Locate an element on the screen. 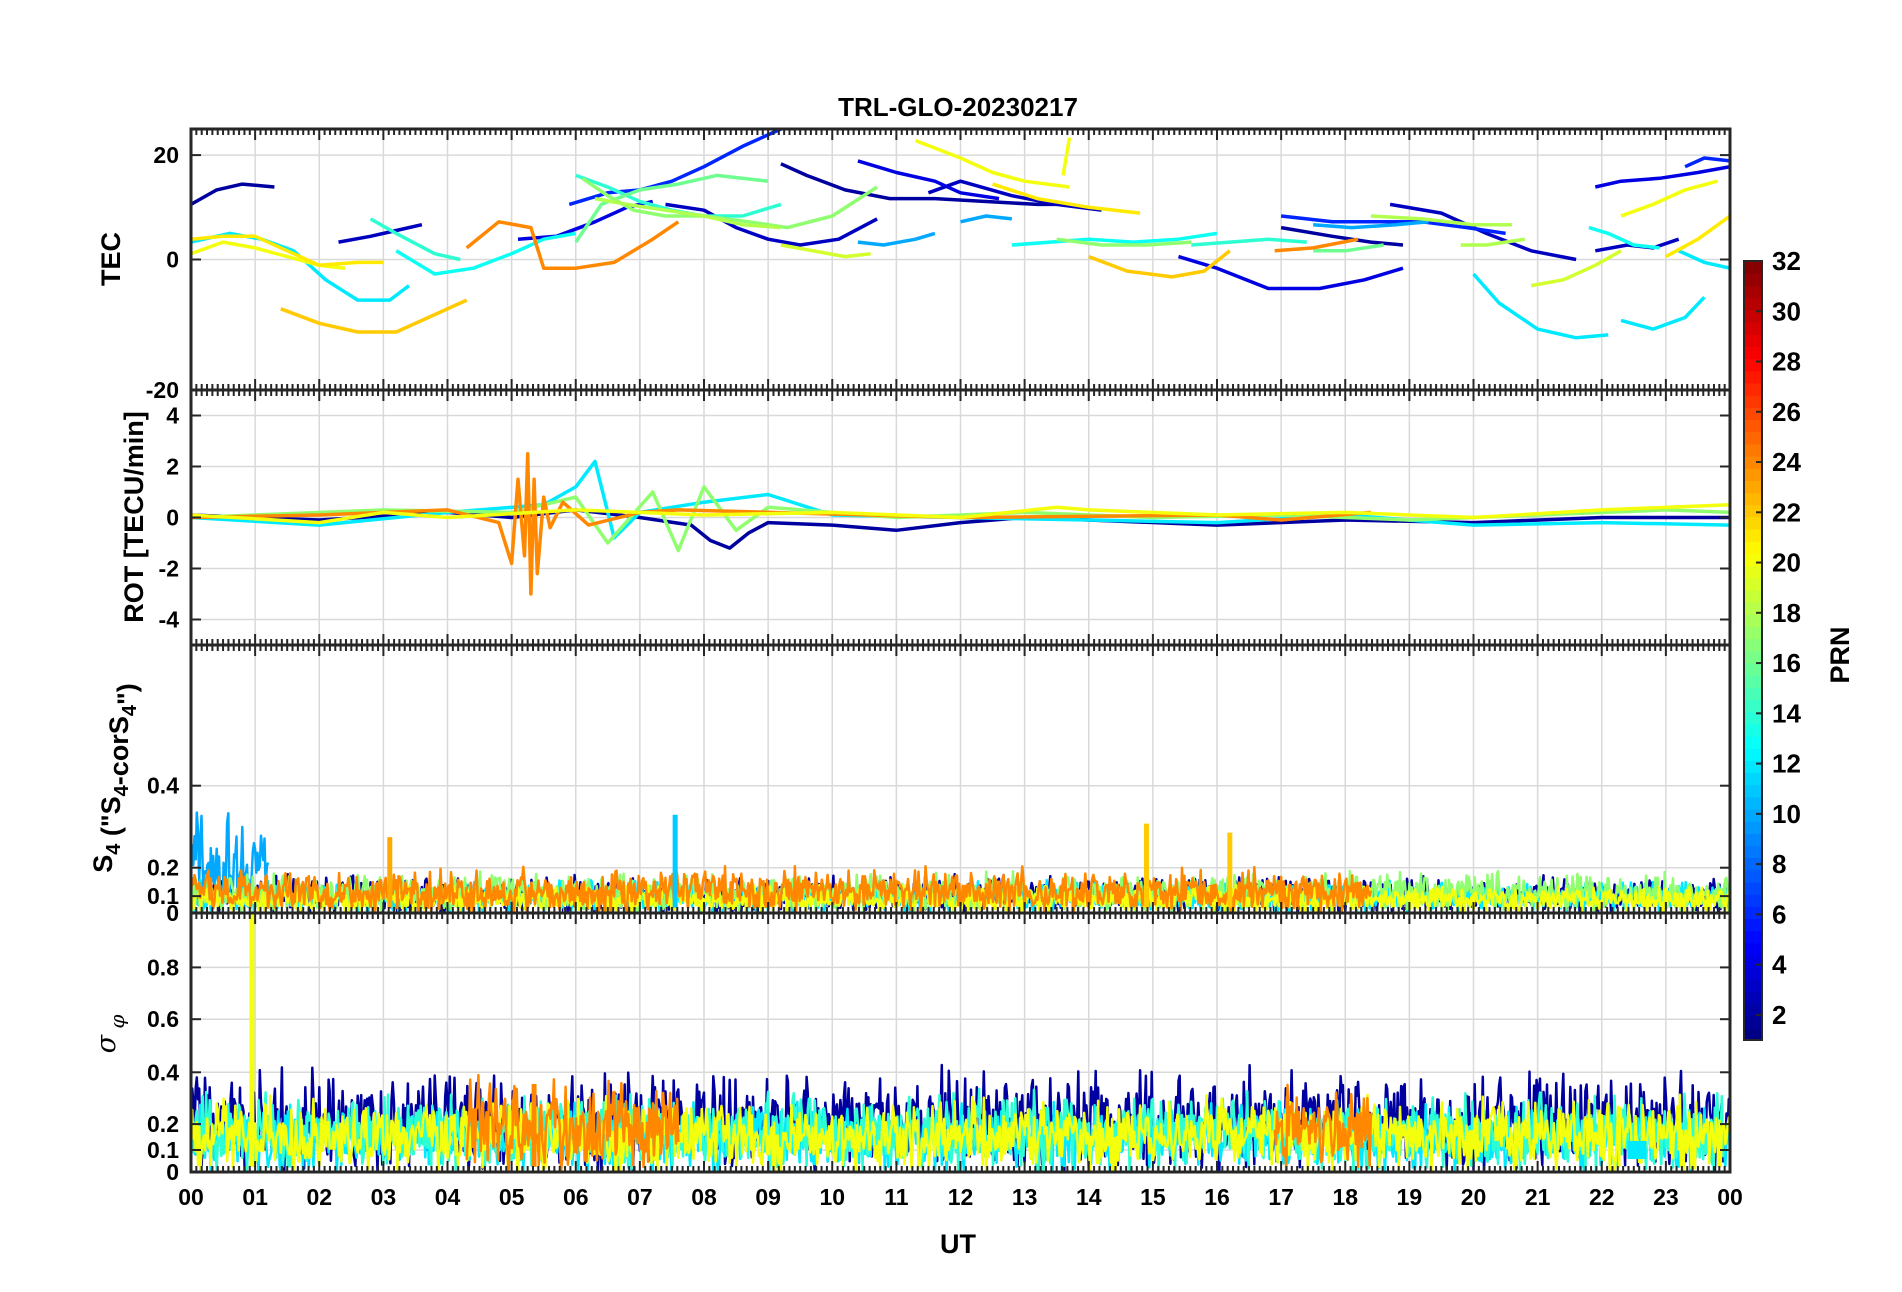  y-axis-label: ROT [TECU/min] is located at coordinates (134, 516).